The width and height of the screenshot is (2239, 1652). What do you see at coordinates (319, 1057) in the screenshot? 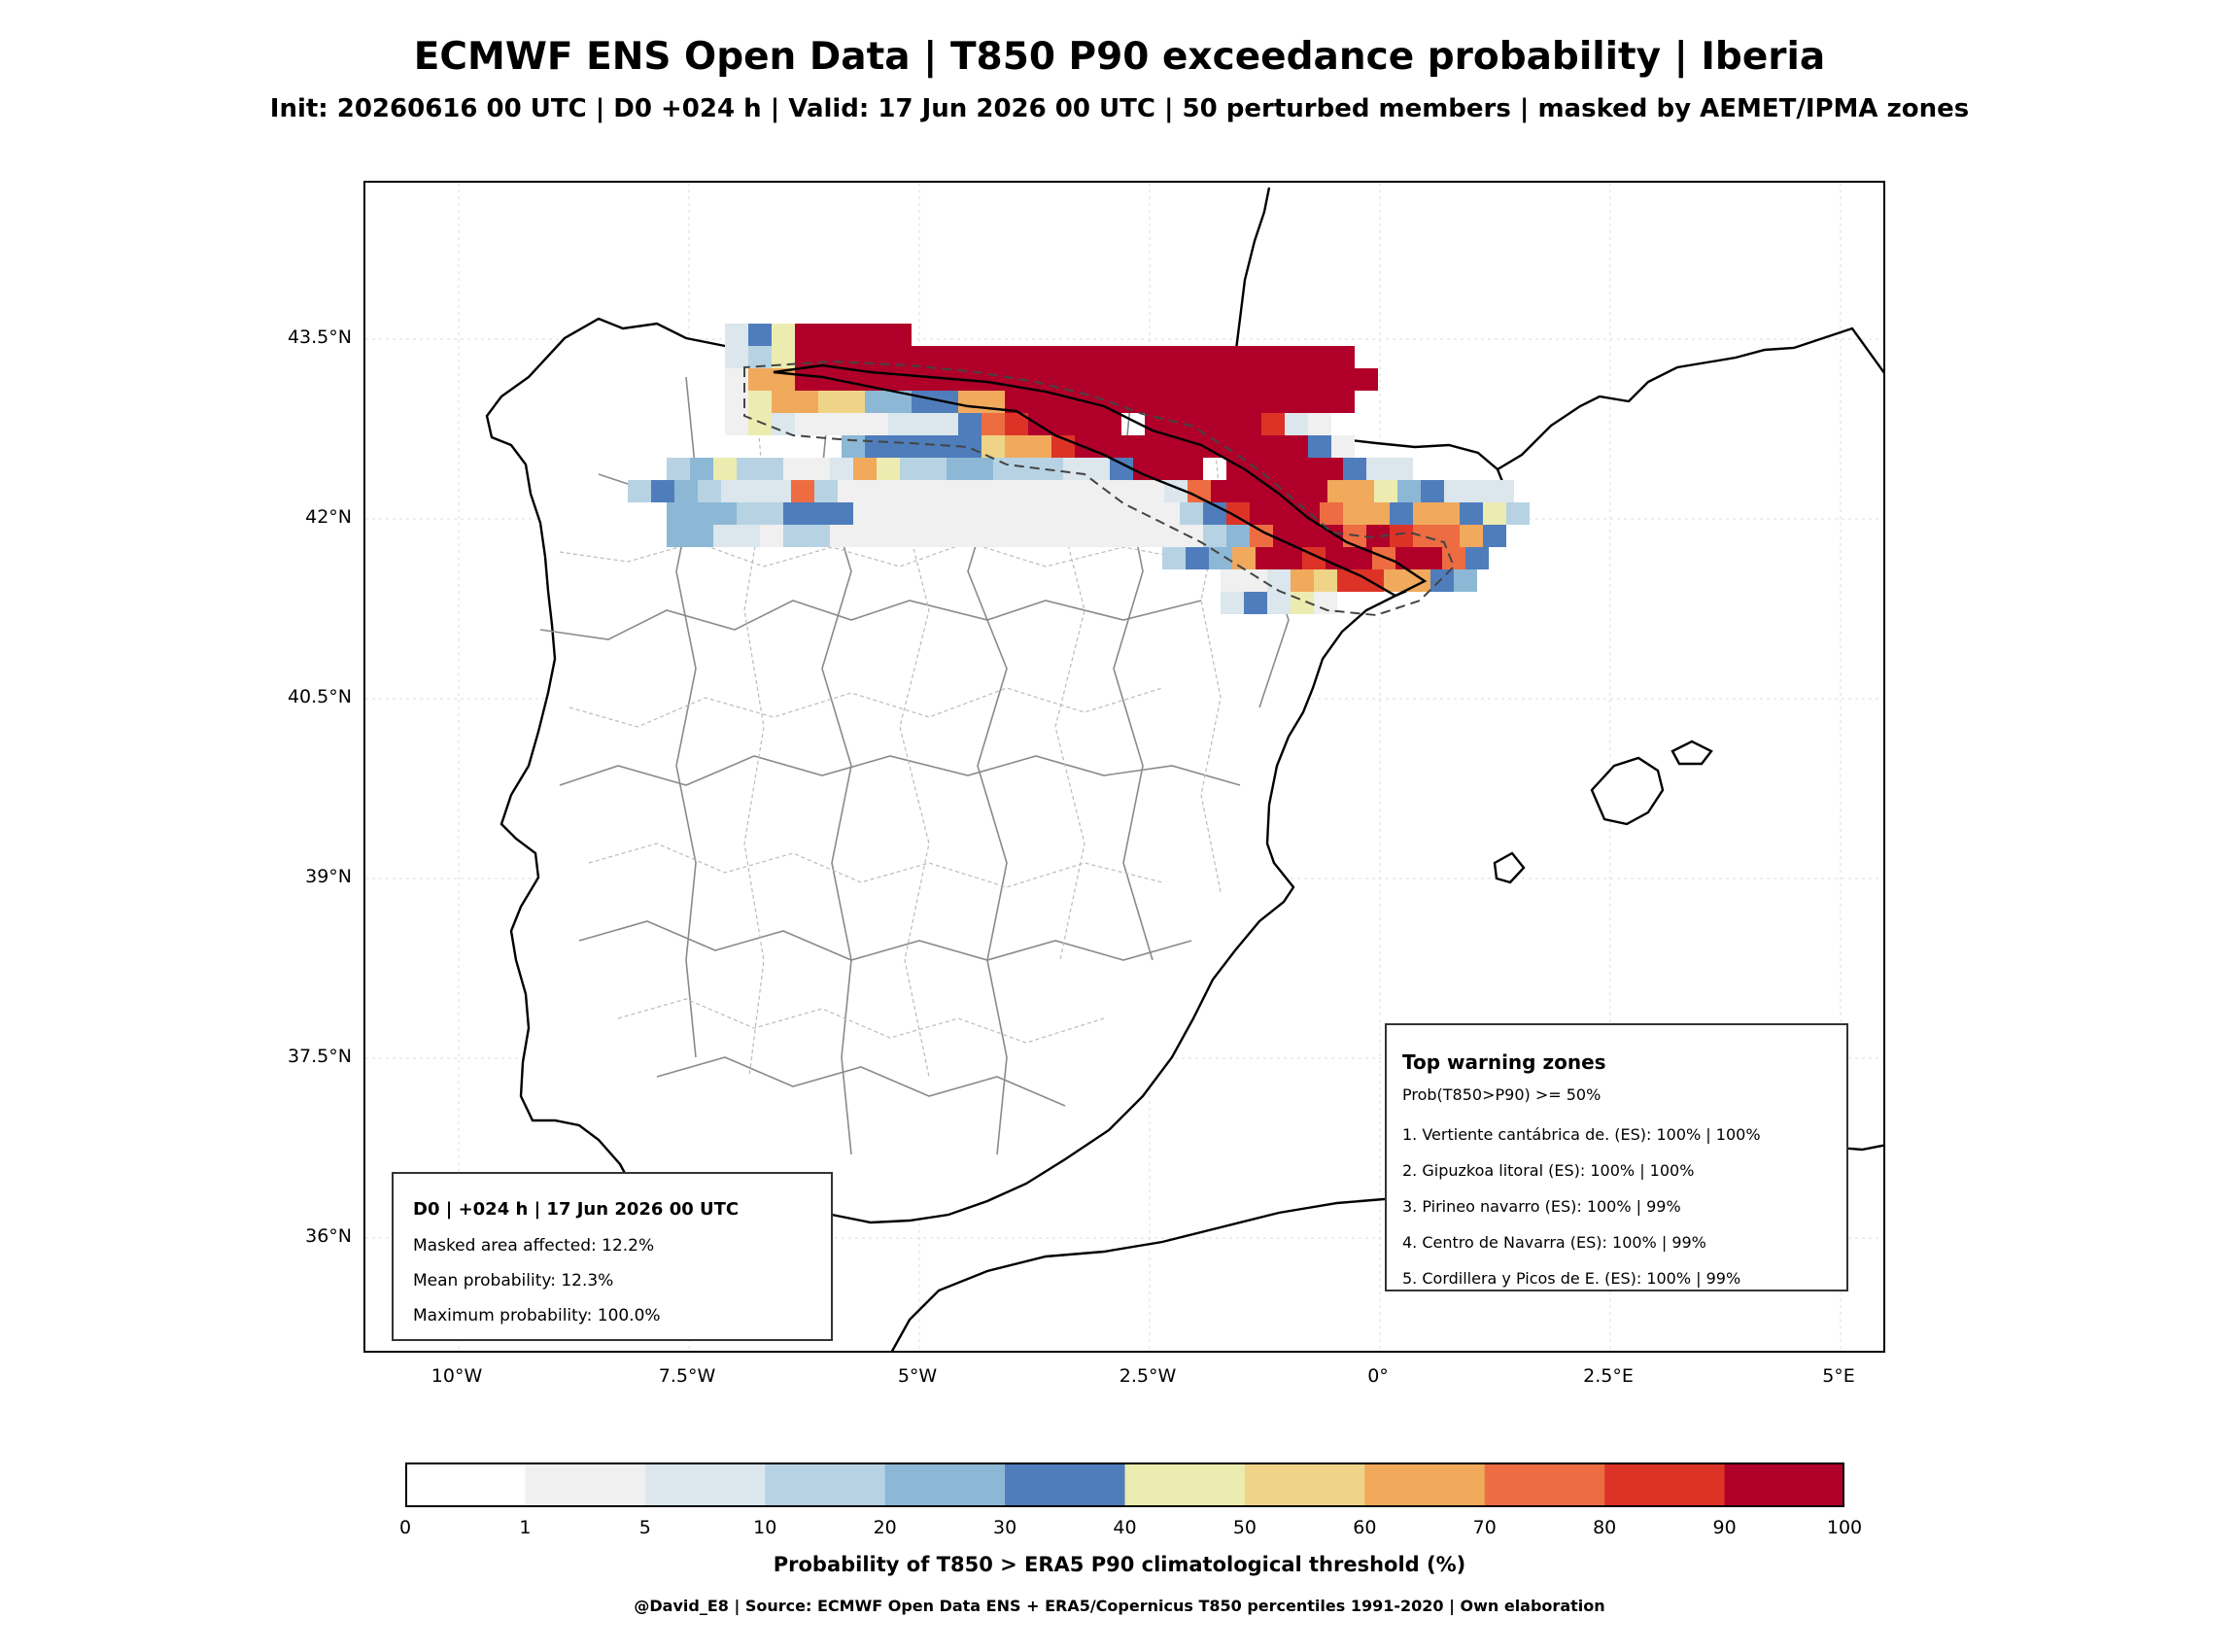
I see `lat-label-37-5: 37.5°N` at bounding box center [319, 1057].